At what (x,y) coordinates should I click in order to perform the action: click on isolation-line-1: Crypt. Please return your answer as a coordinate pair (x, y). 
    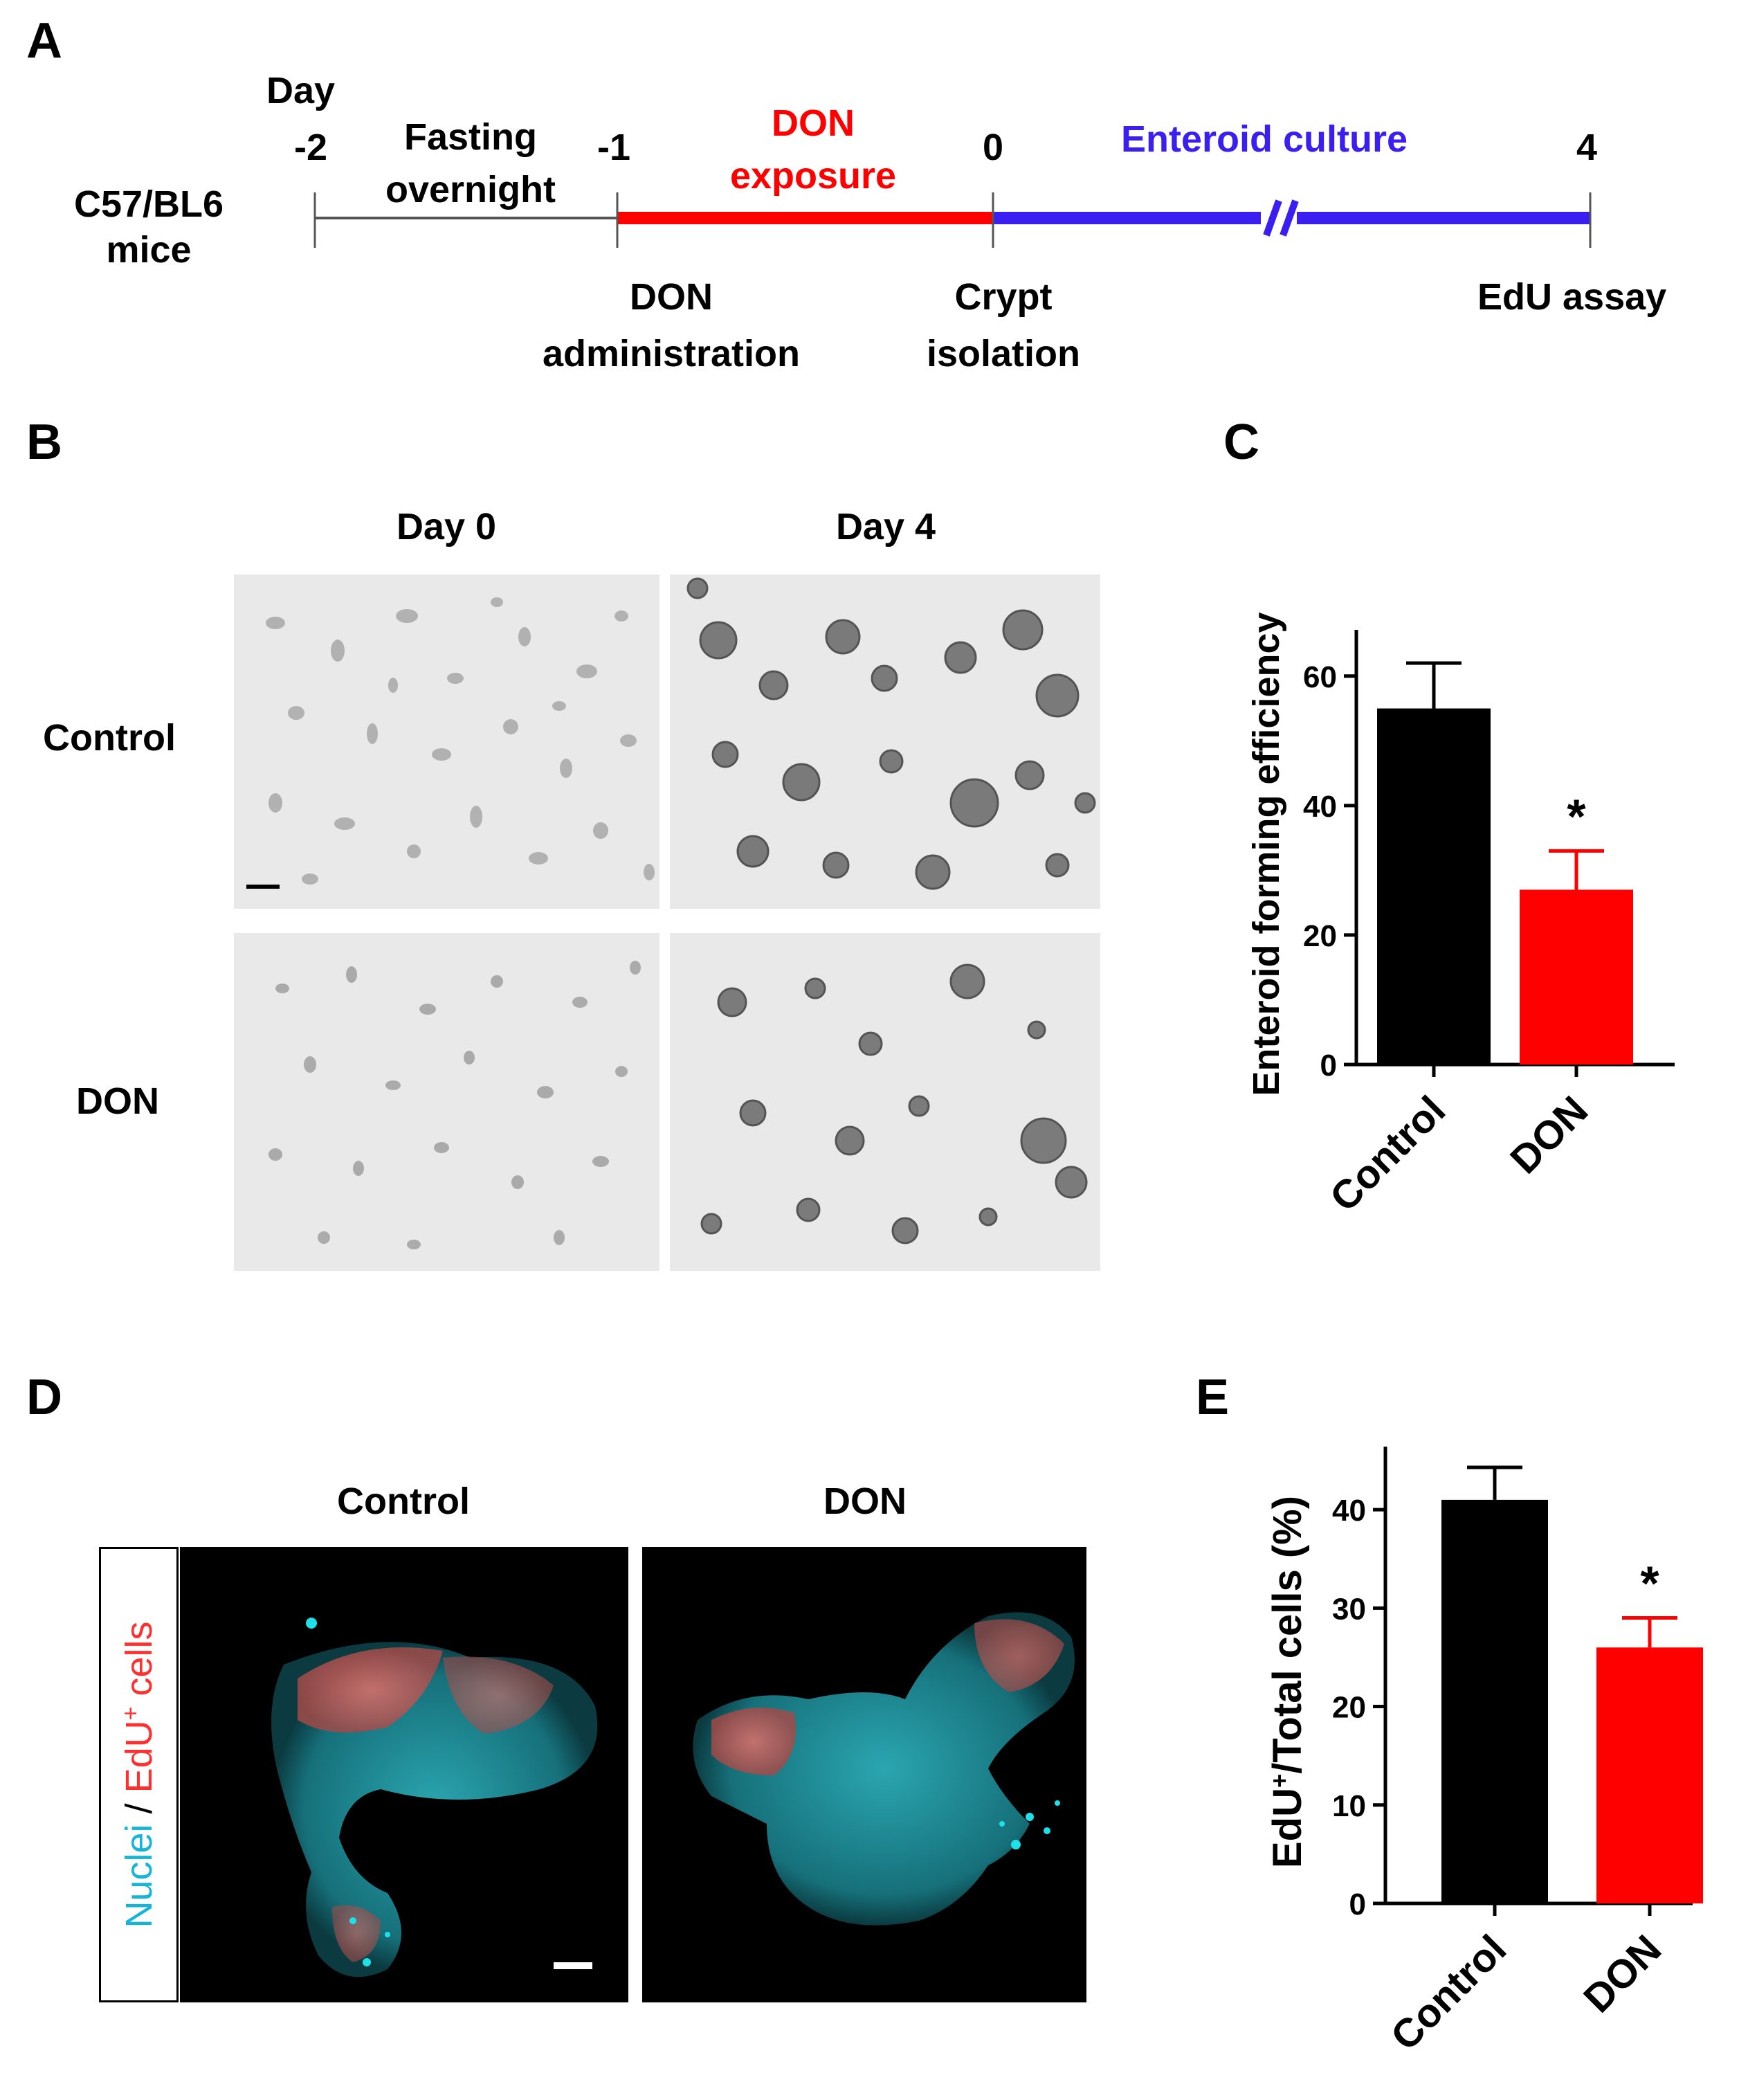
    Looking at the image, I should click on (1003, 297).